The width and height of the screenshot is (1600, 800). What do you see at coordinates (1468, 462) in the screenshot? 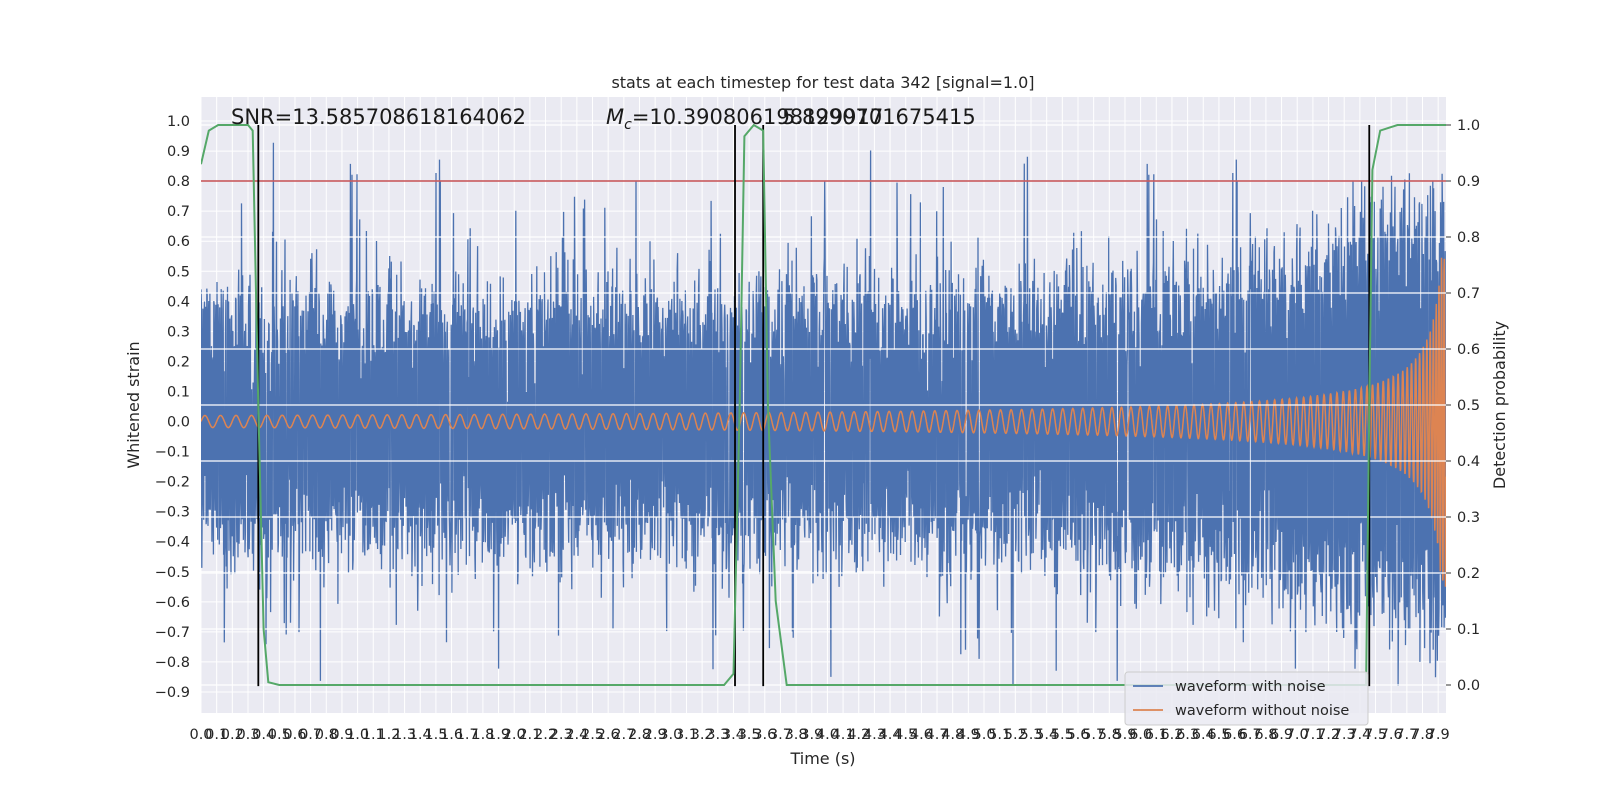
I see `right-y-tick-label: 0.4` at bounding box center [1468, 462].